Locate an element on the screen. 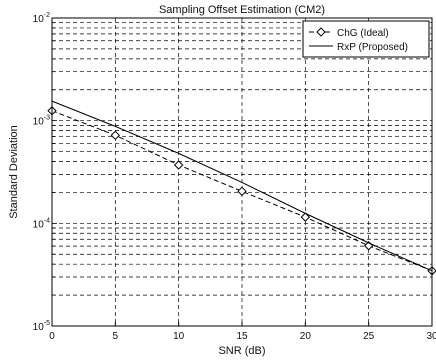  x-tick-label: 15 is located at coordinates (242, 336).